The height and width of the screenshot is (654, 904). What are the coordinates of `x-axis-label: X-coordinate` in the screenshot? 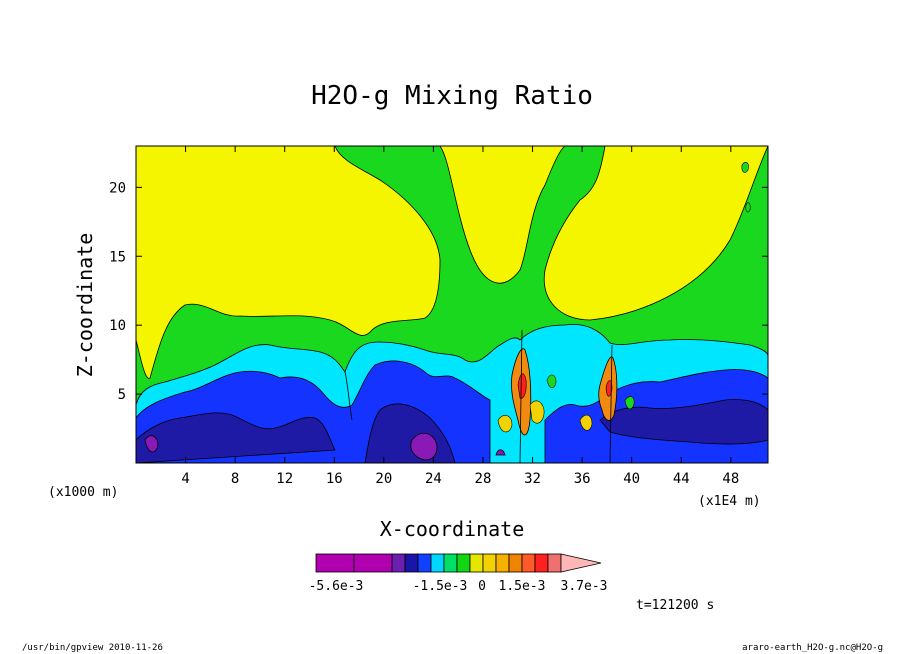 It's located at (452, 529).